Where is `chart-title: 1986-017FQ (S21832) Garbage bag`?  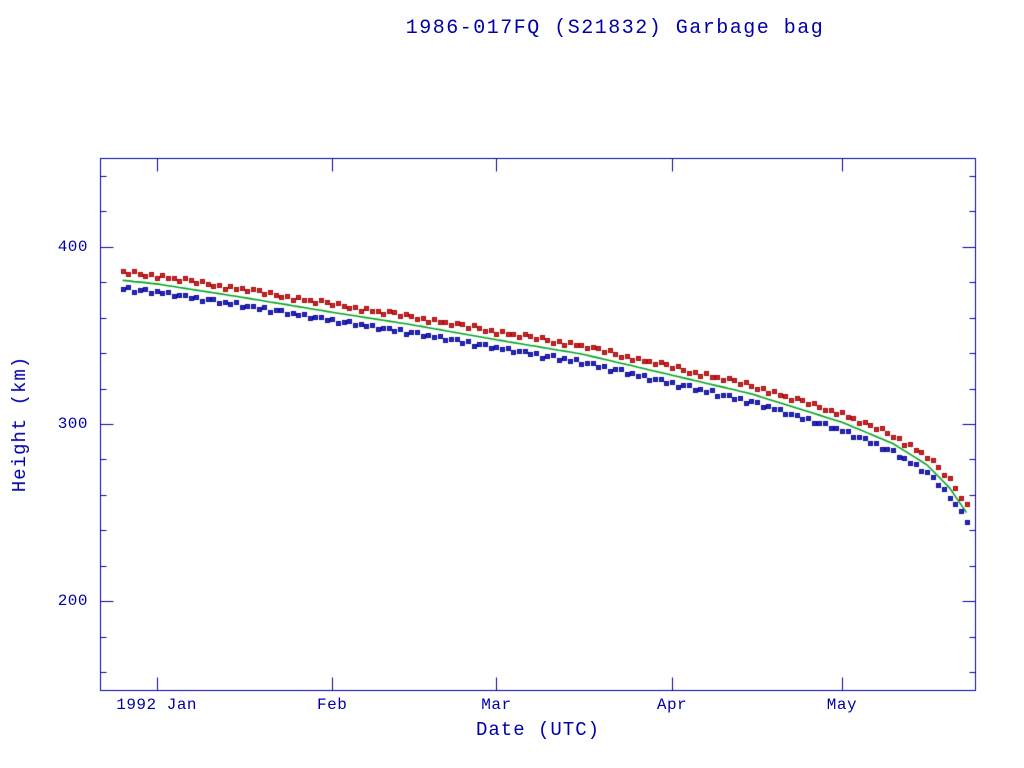
chart-title: 1986-017FQ (S21832) Garbage bag is located at coordinates (615, 28).